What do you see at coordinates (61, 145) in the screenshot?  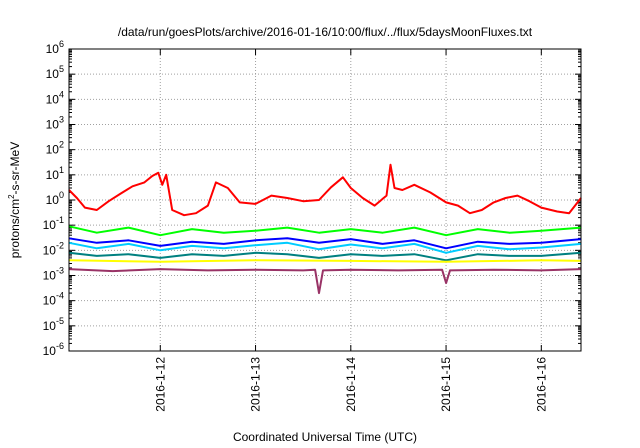 I see `y-tick-label-exponent: 2` at bounding box center [61, 145].